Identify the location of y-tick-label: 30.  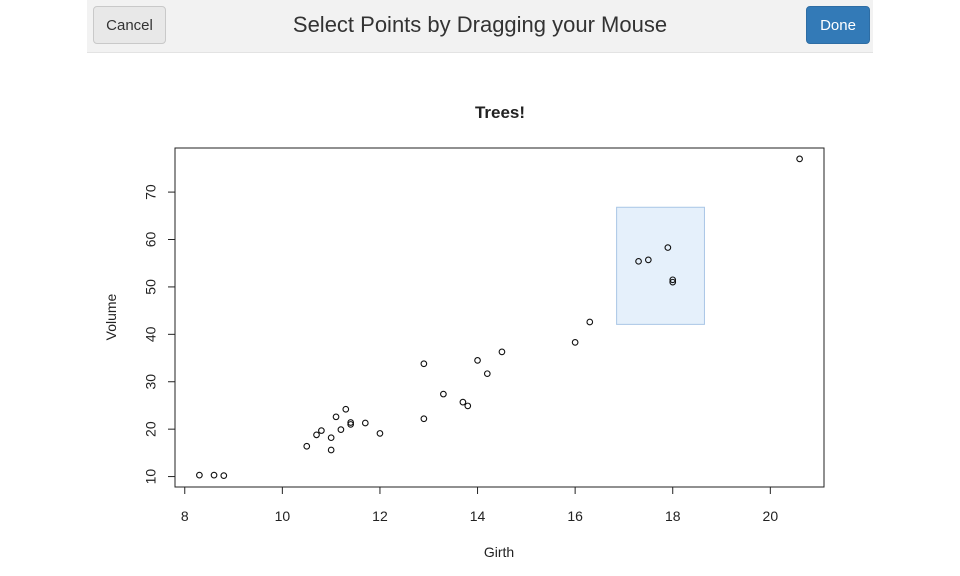
(151, 382).